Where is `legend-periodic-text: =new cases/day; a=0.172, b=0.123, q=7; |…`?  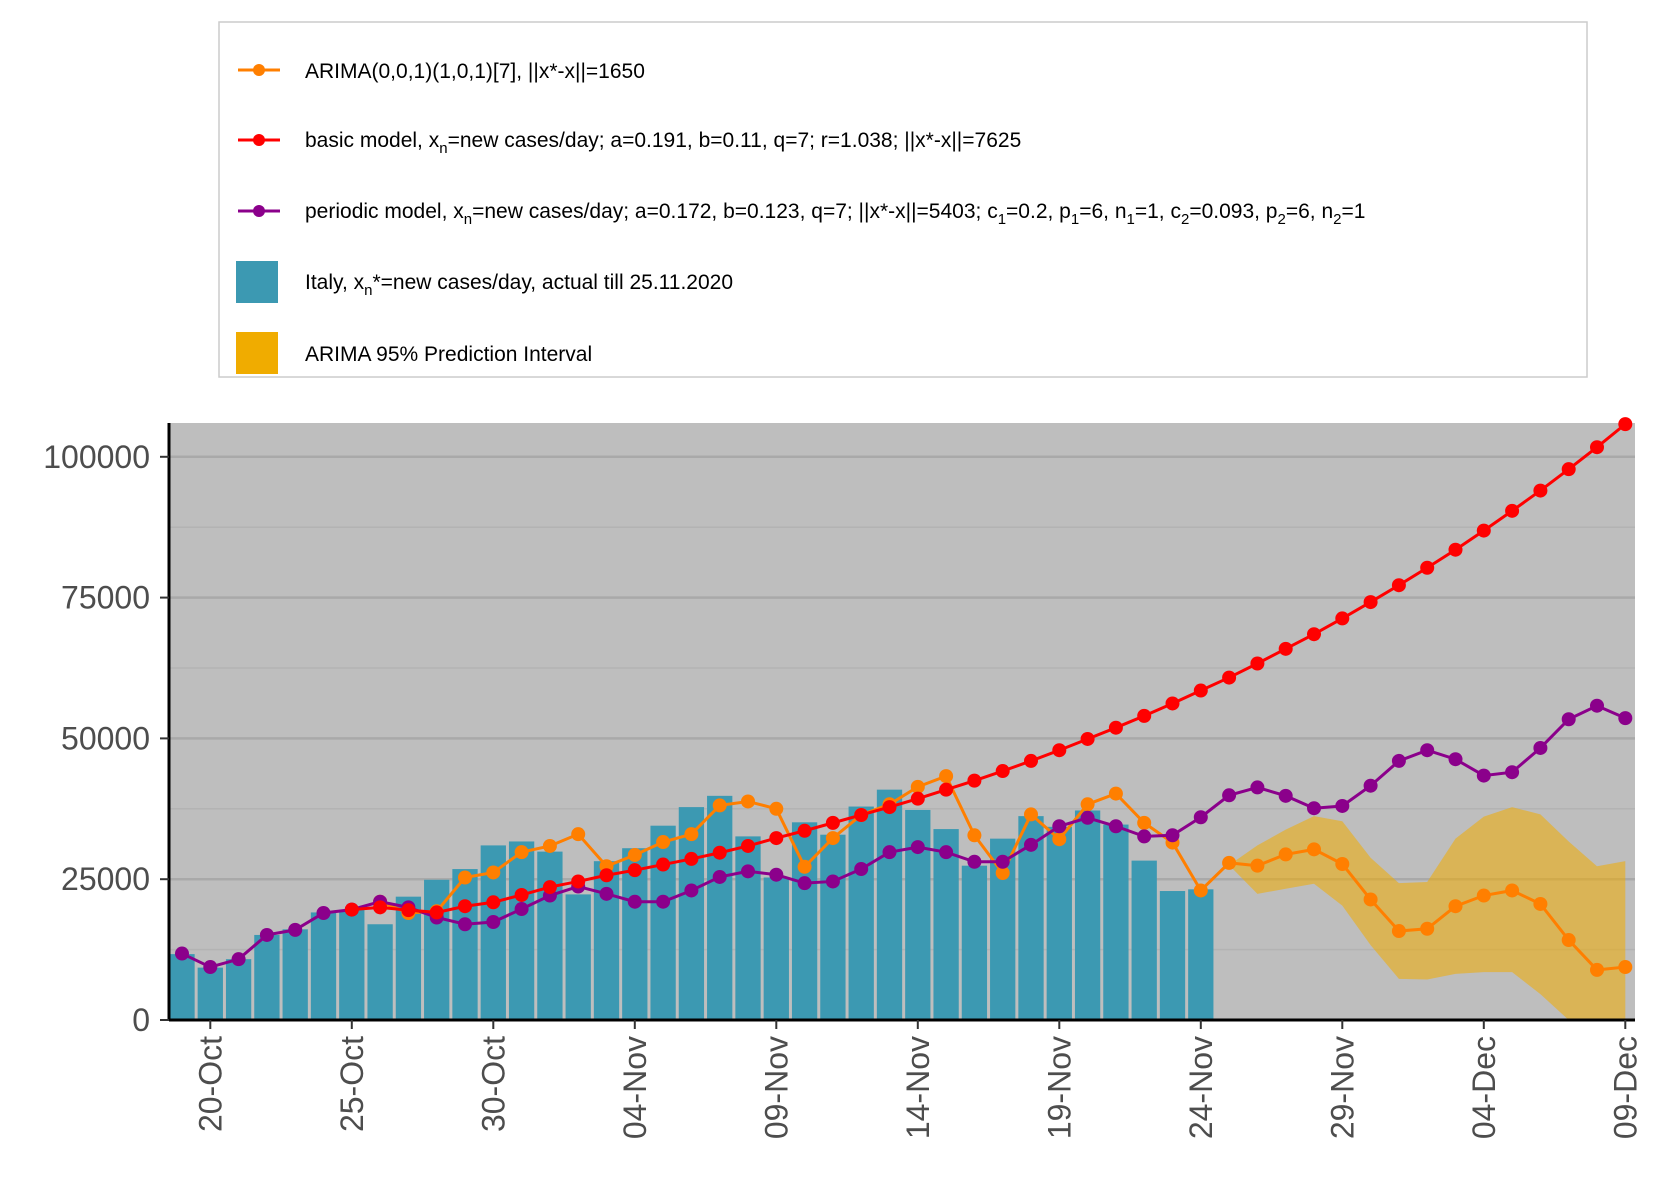
legend-periodic-text: =new cases/day; a=0.172, b=0.123, q=7; |… is located at coordinates (735, 211).